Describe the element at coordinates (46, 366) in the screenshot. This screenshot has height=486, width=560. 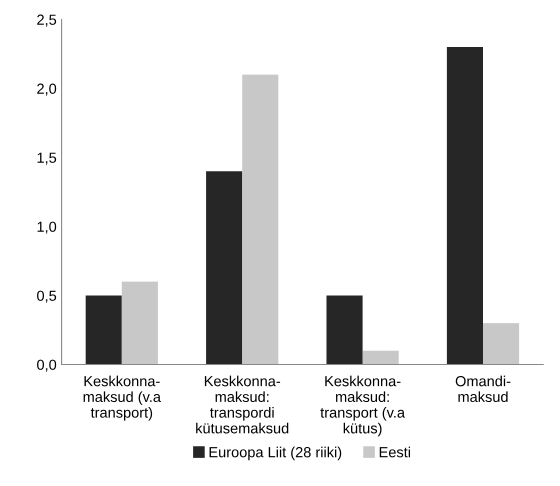
I see `y-tick-label: 0,0` at that location.